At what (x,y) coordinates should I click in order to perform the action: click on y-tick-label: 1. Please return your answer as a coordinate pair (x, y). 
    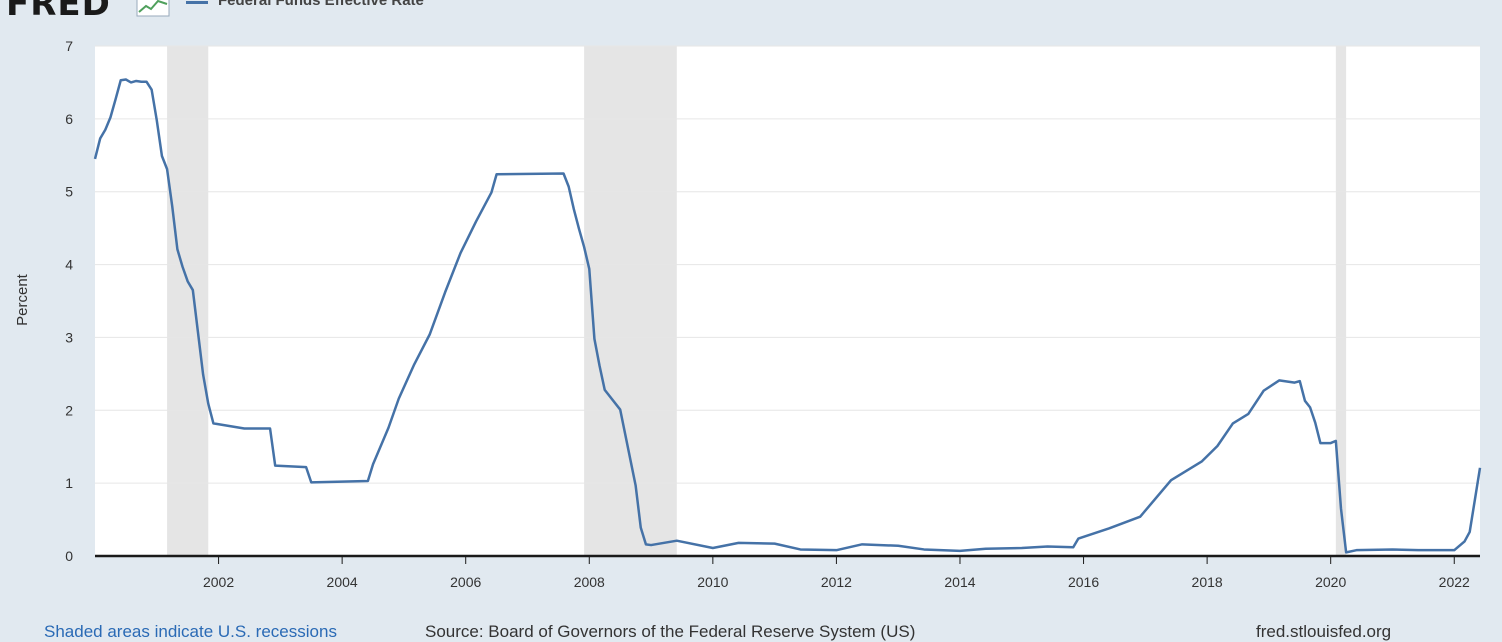
    Looking at the image, I should click on (69, 483).